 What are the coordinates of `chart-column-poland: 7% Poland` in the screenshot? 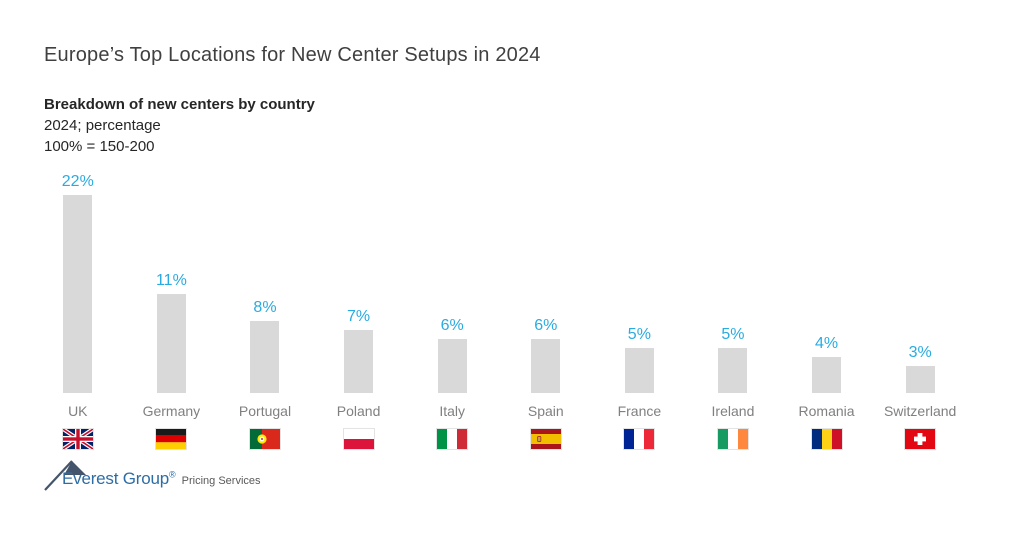 It's located at (359, 310).